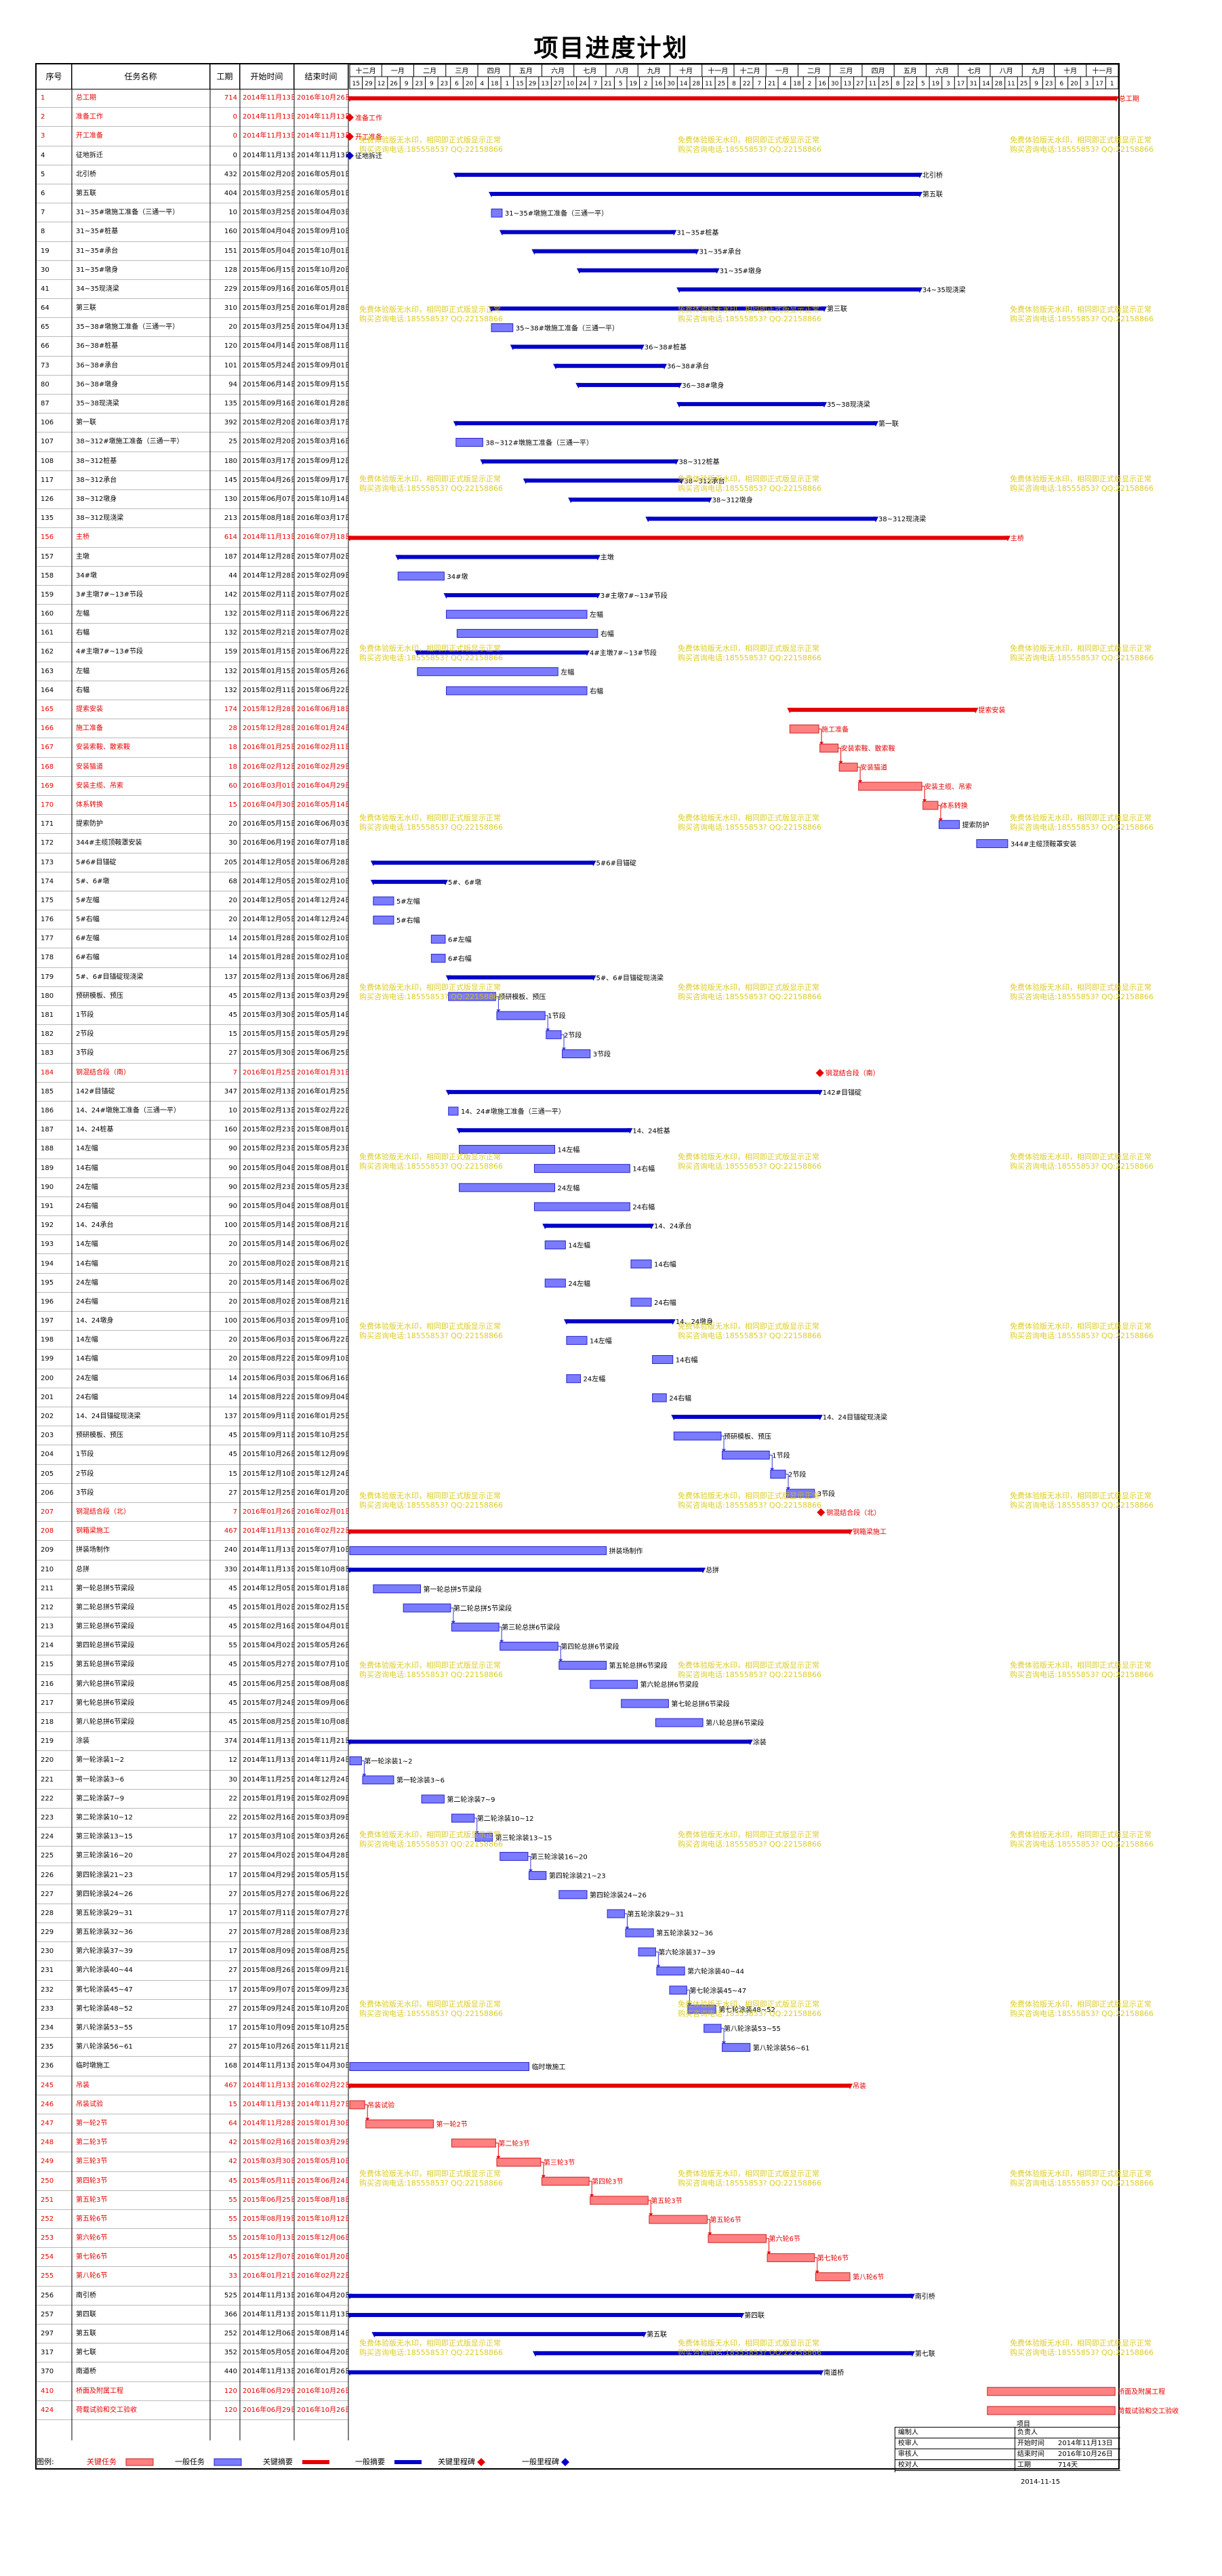 This screenshot has width=1222, height=2576. What do you see at coordinates (192, 2296) in the screenshot?
I see `table-row: 256 南引桥 525 2014年11月13日 2016年04月20日` at bounding box center [192, 2296].